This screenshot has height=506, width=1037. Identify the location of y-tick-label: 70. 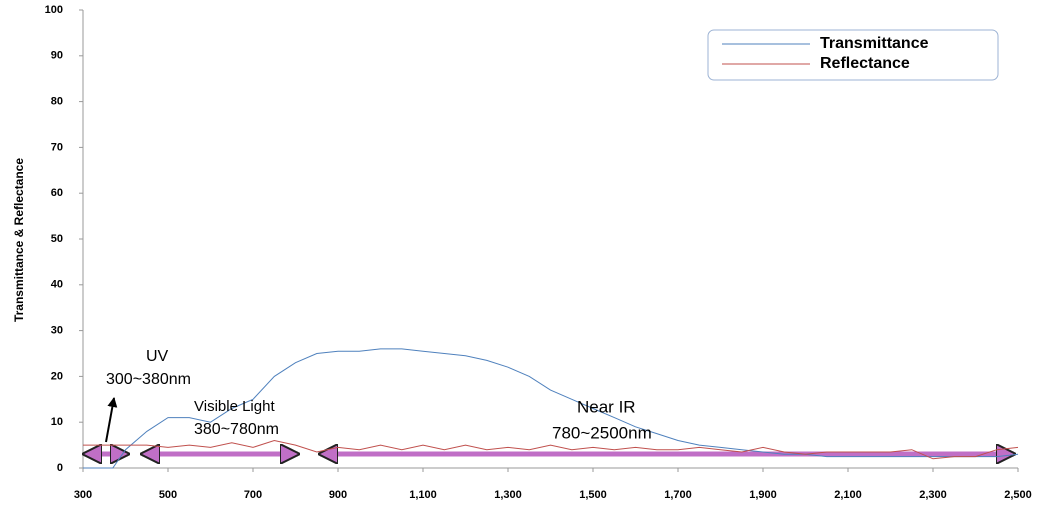
(57, 147).